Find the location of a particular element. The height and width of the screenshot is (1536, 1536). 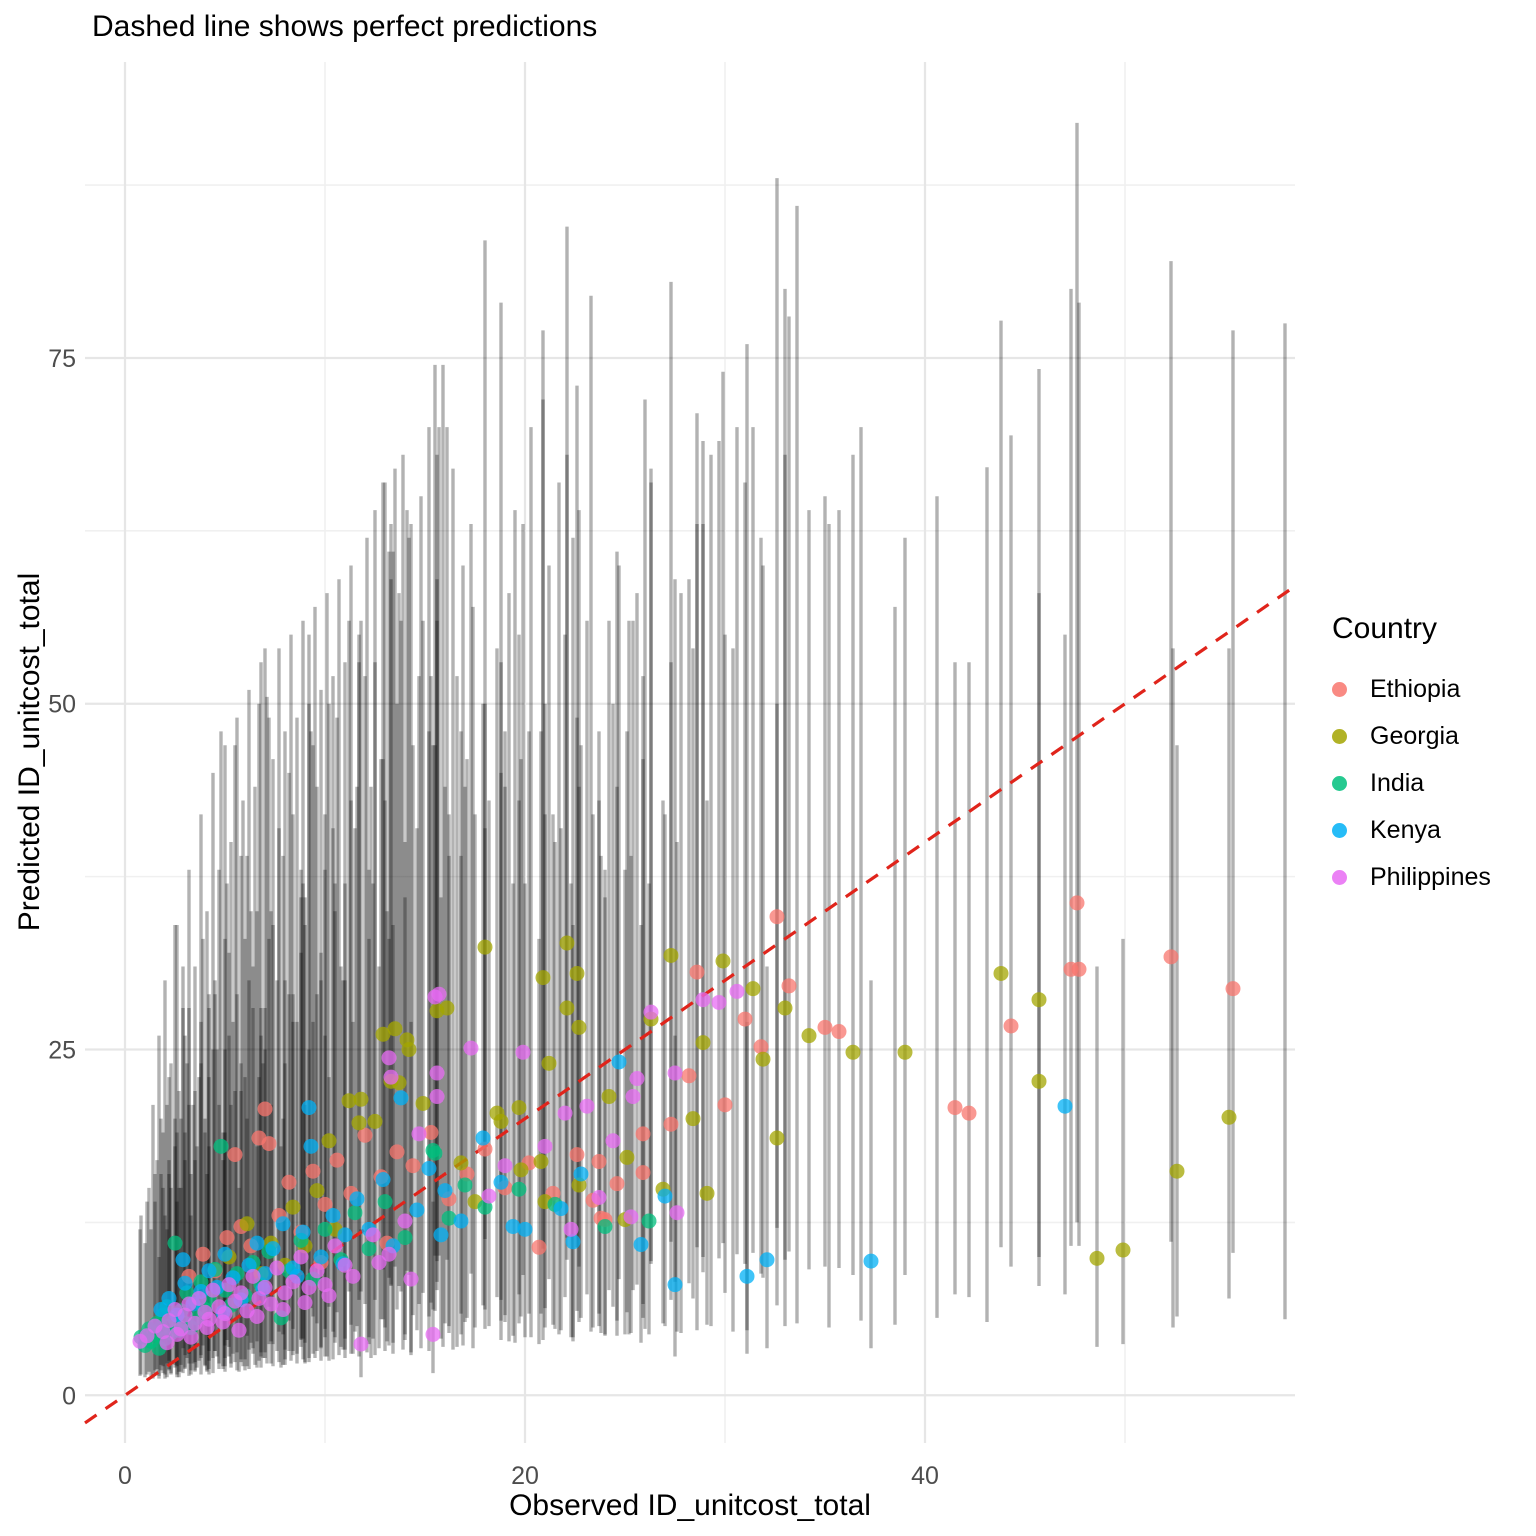

x-tick-label: 20 is located at coordinates (525, 1476).